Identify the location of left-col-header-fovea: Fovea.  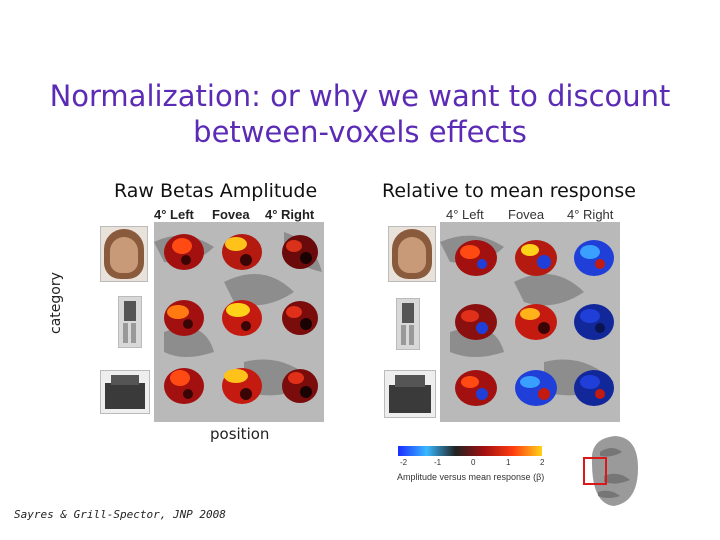
(231, 214).